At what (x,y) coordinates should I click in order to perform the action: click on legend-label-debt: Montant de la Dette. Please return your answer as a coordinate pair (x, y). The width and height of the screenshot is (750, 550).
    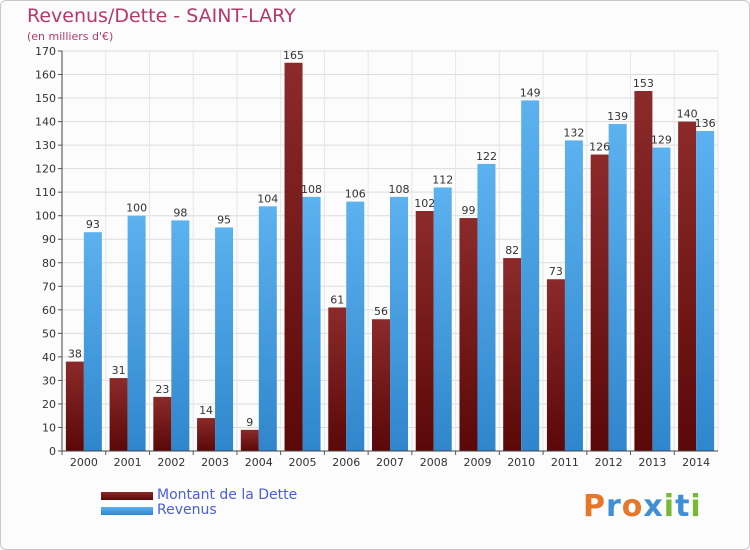
    Looking at the image, I should click on (227, 495).